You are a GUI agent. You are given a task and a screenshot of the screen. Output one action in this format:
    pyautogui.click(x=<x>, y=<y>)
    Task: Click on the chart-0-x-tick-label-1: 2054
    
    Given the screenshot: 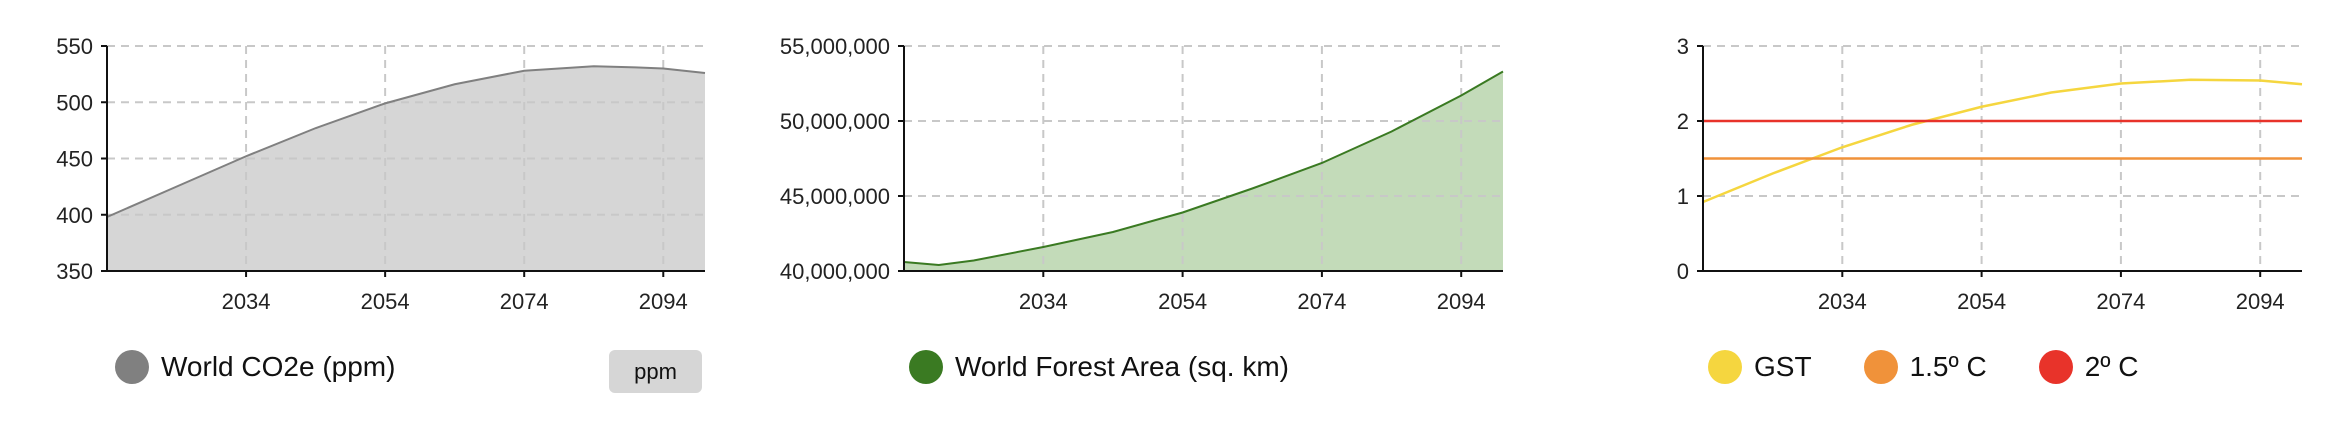 What is the action you would take?
    pyautogui.click(x=385, y=301)
    